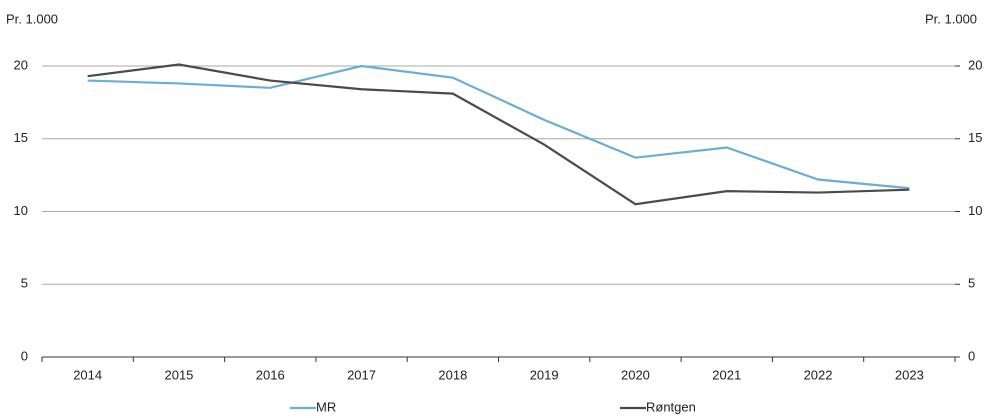 The width and height of the screenshot is (985, 418). Describe the element at coordinates (270, 374) in the screenshot. I see `x-tick-label: 2016` at that location.